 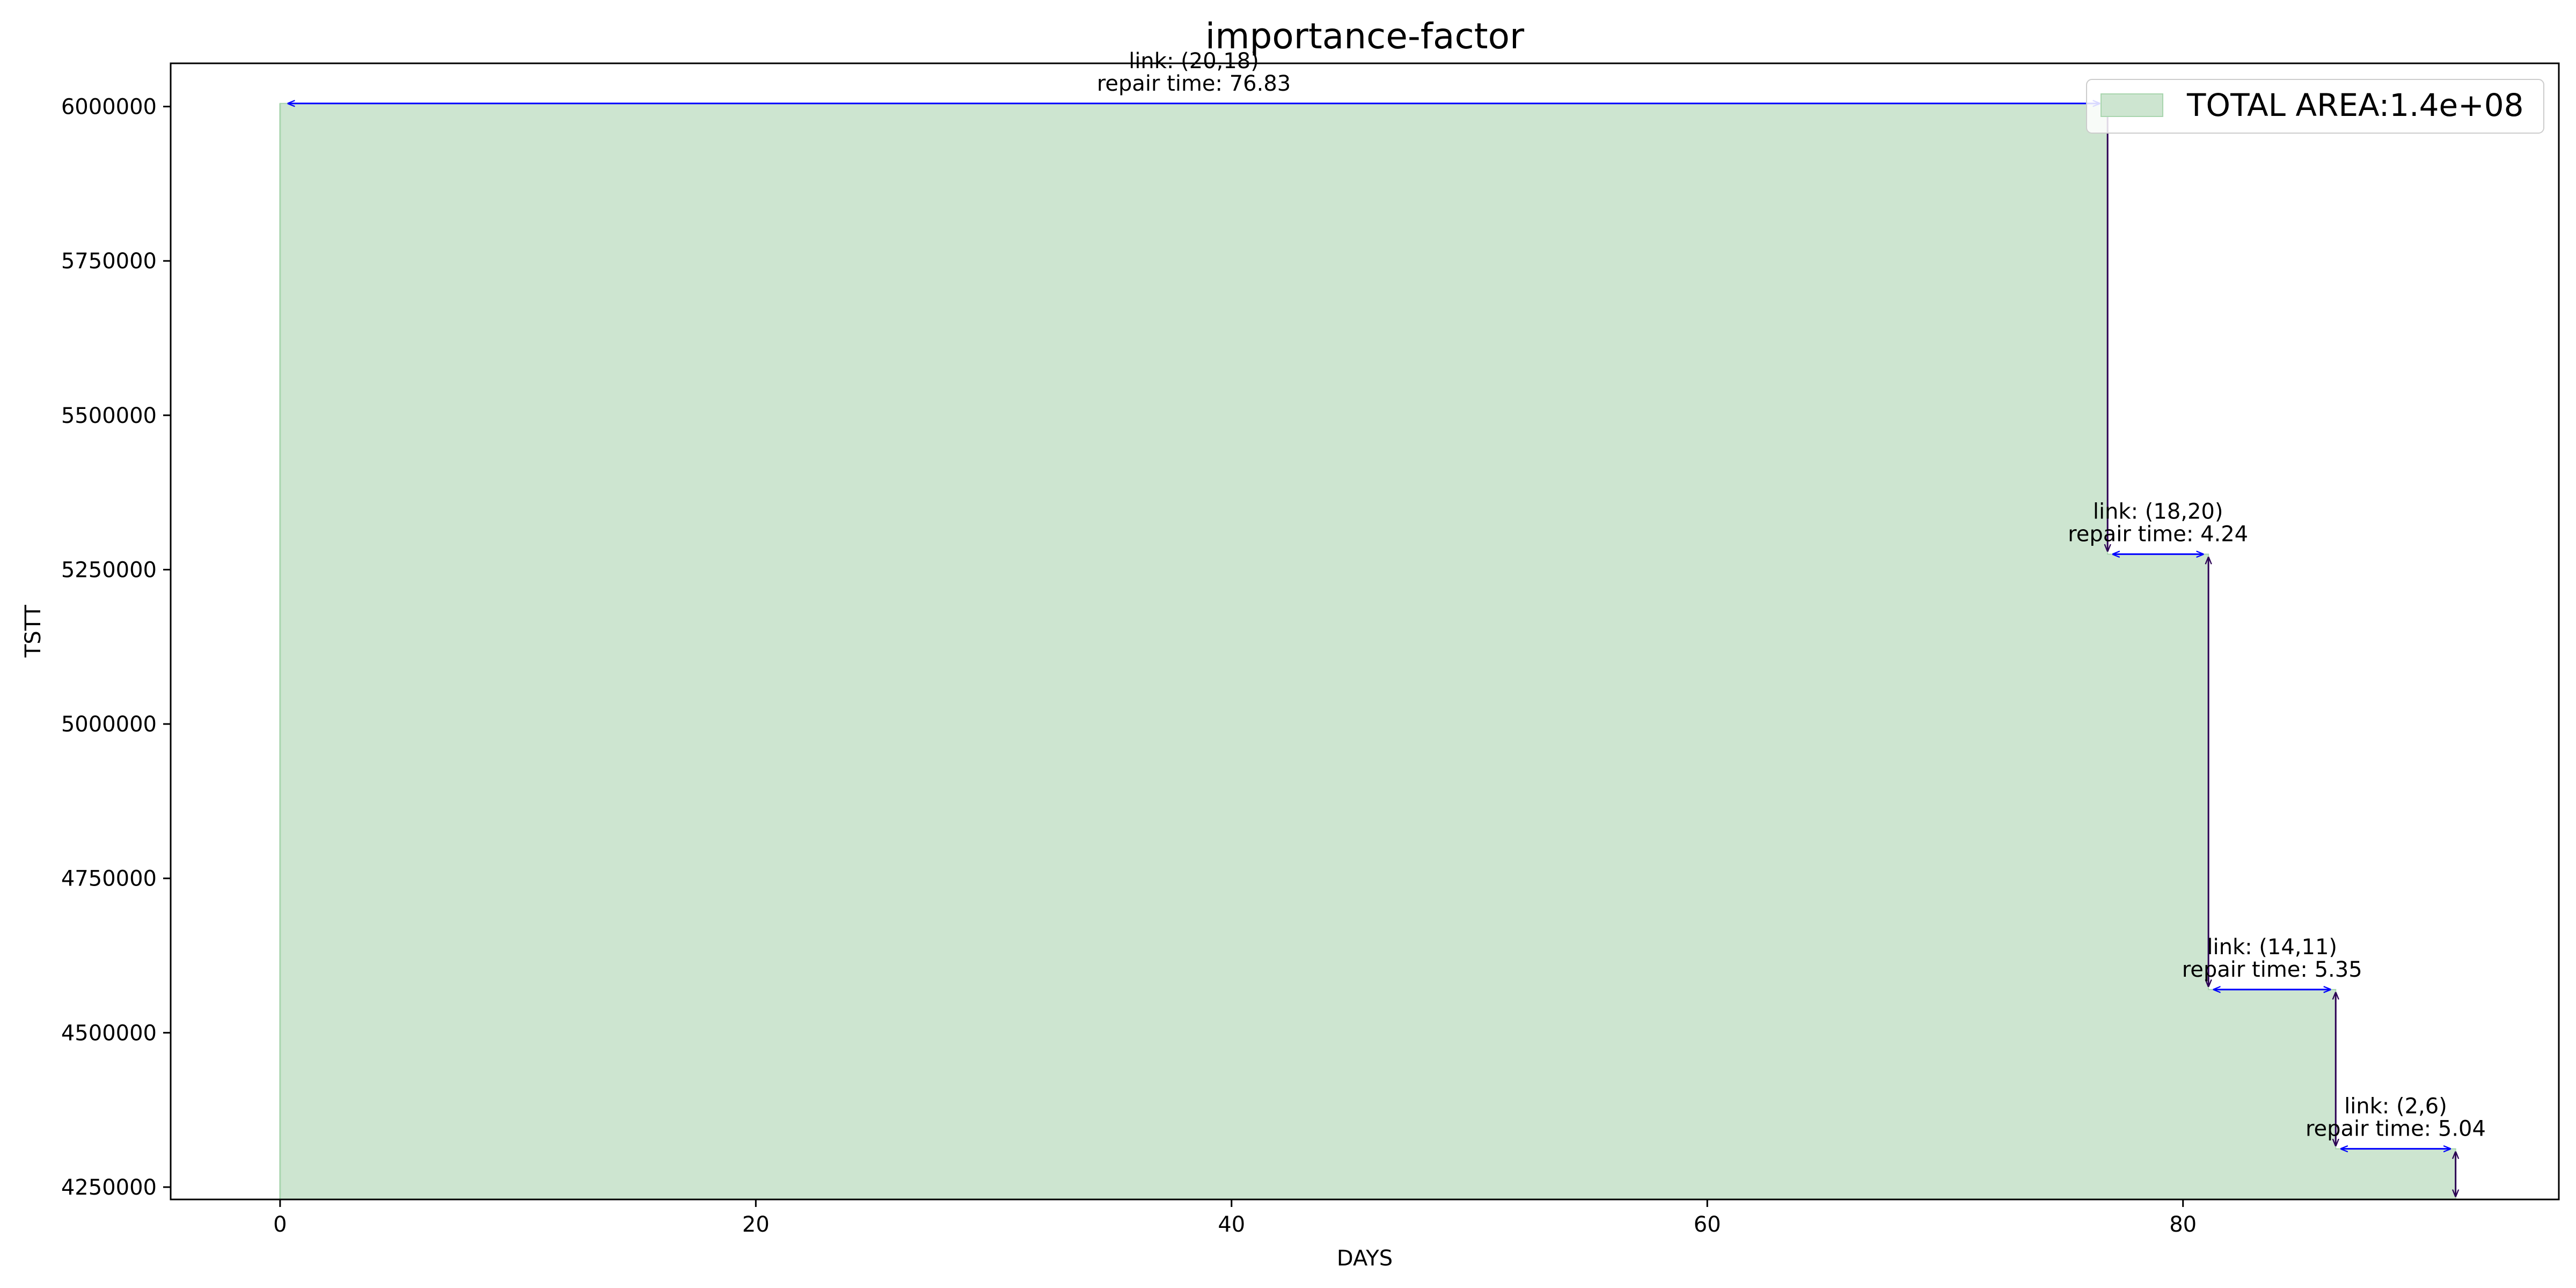 What do you see at coordinates (2395, 1106) in the screenshot?
I see `annotation-link-label: link: (2,6)` at bounding box center [2395, 1106].